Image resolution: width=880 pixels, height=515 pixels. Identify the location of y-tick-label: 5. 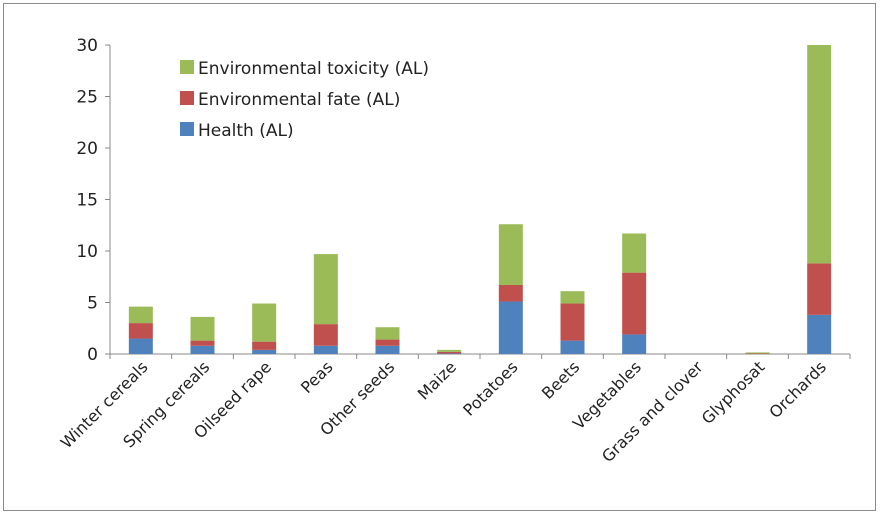
(92, 304).